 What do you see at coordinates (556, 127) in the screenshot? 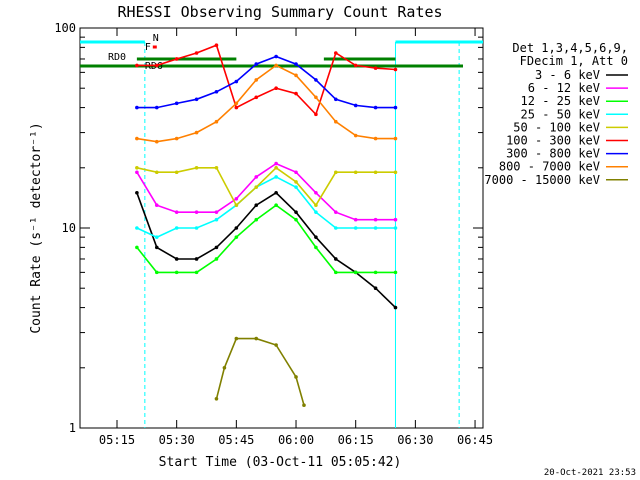
I see `legend-label-5: 50 - 100 keV` at bounding box center [556, 127].